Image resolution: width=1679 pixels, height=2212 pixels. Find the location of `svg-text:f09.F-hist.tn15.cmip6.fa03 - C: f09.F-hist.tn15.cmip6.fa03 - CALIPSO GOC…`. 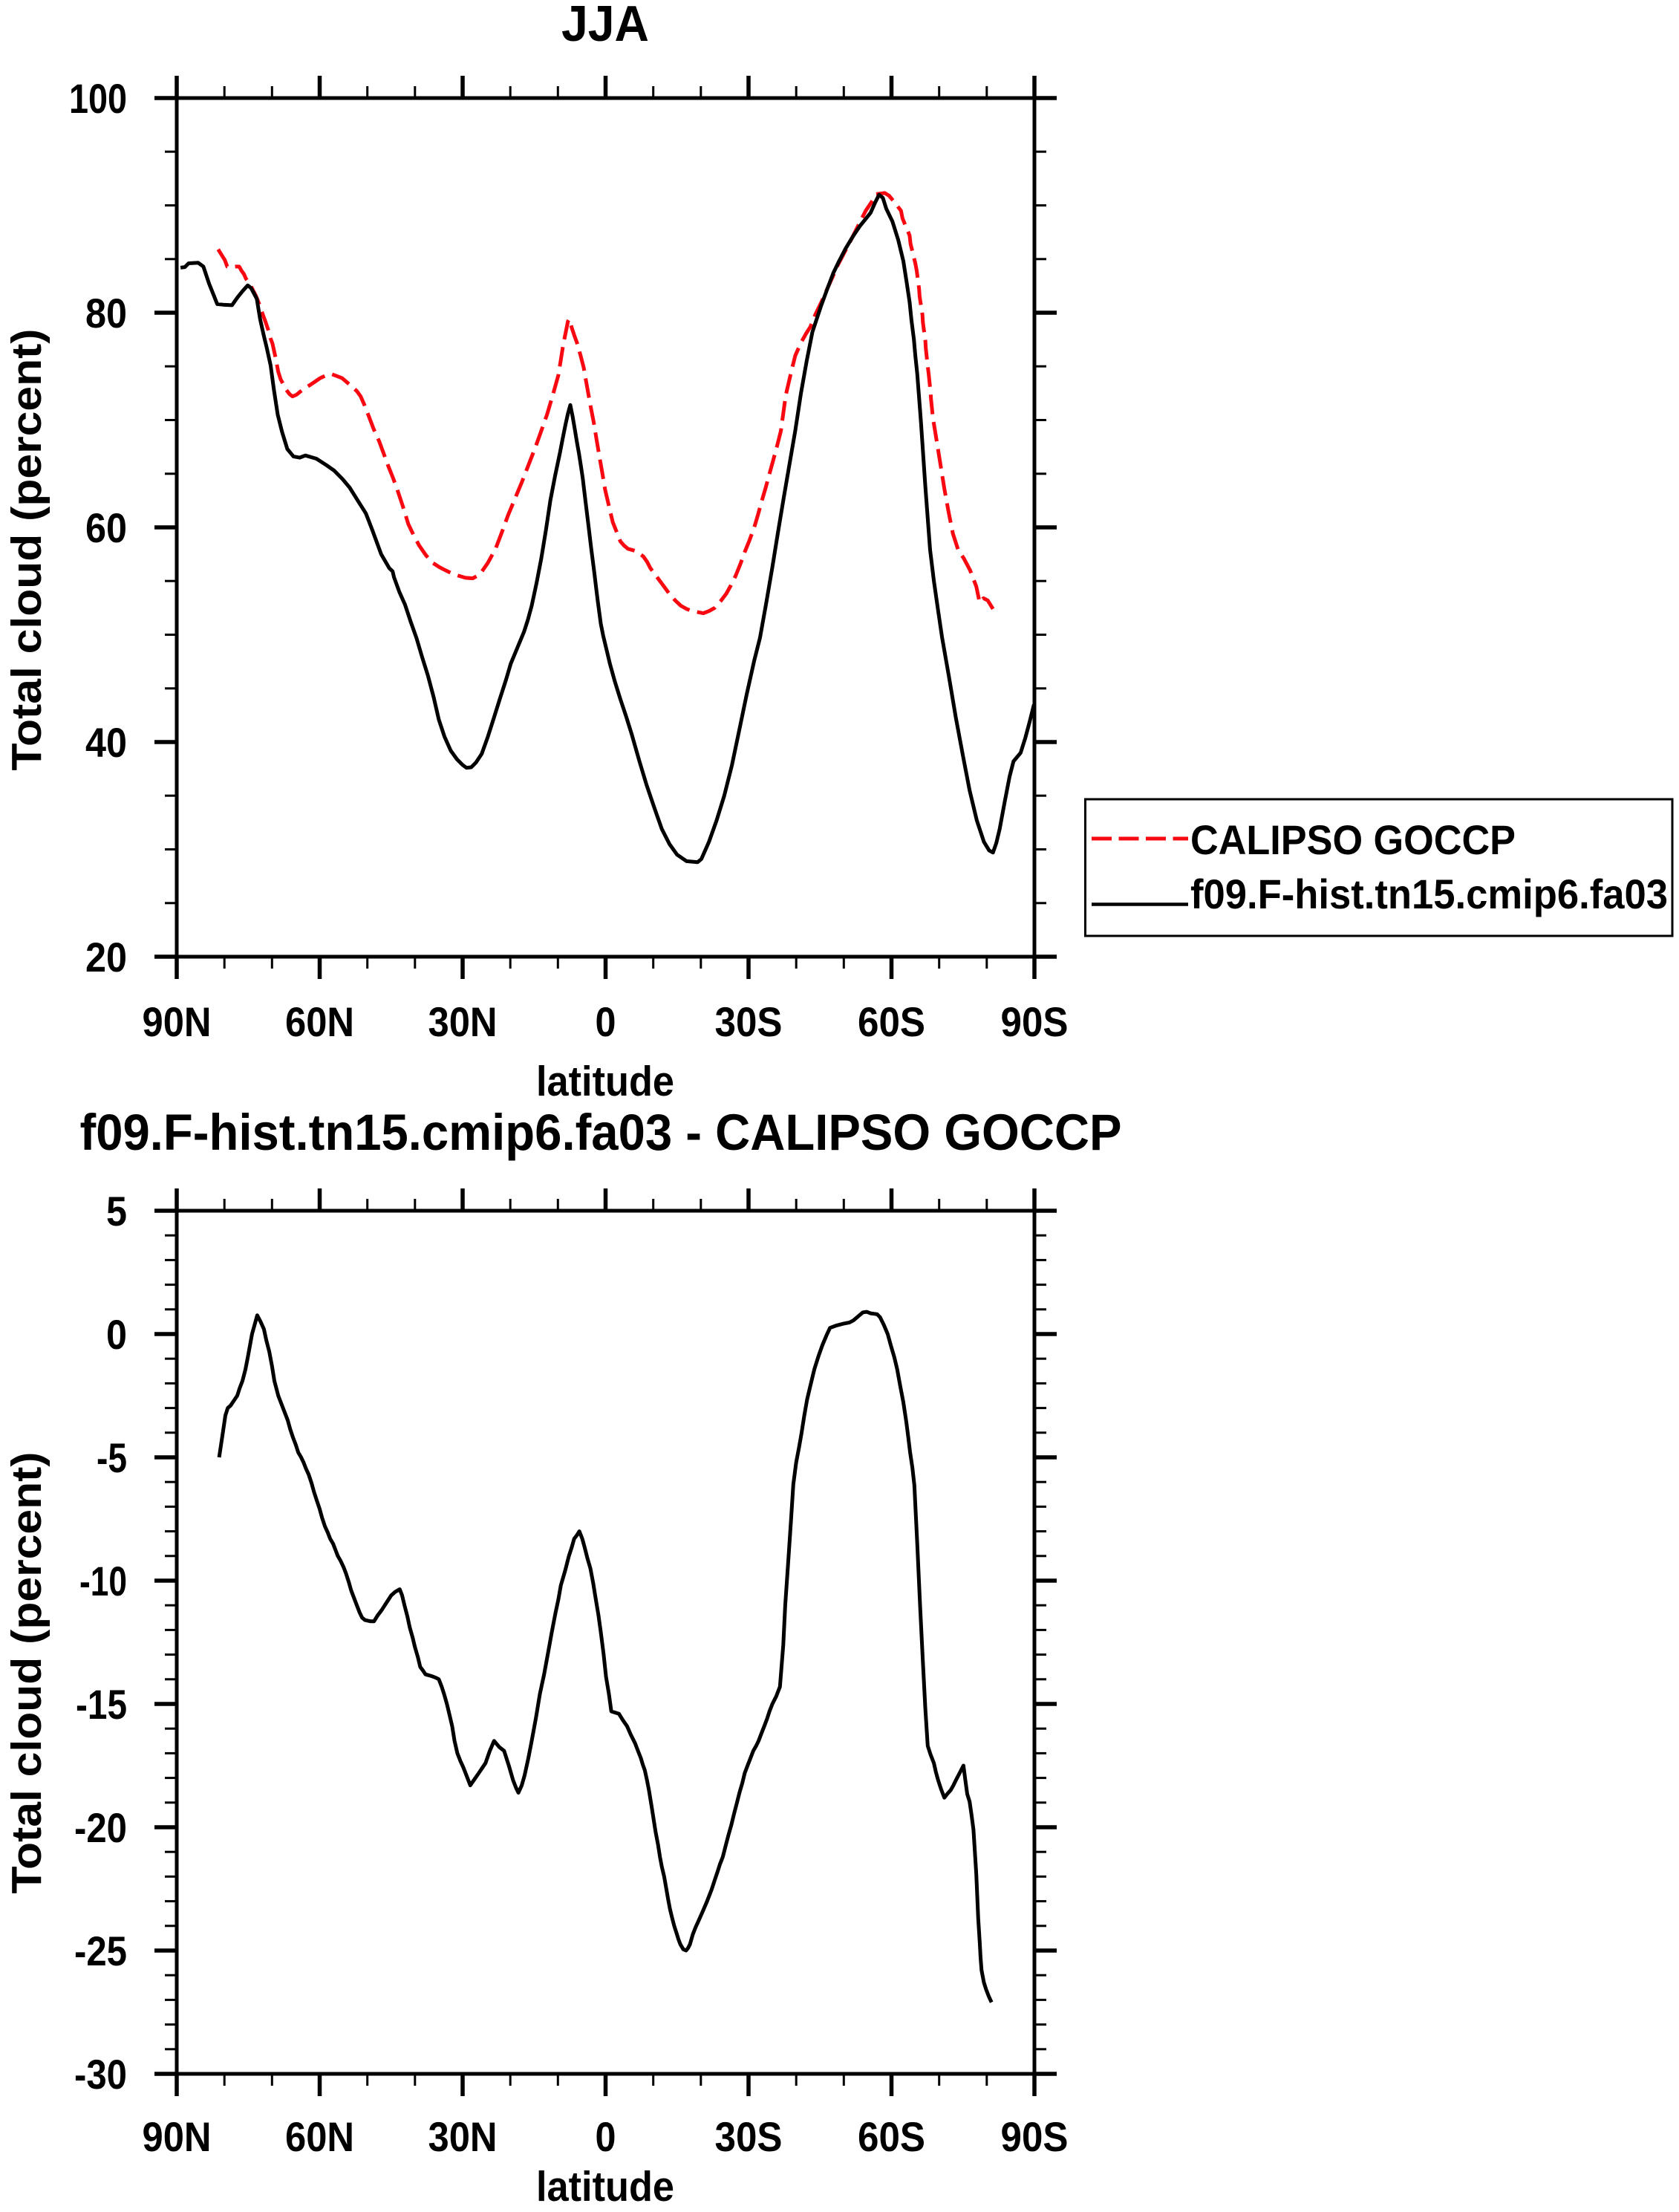

svg-text:f09.F-hist.tn15.cmip6.fa03 - C: f09.F-hist.tn15.cmip6.fa03 - CALIPSO GOC… is located at coordinates (601, 1133).